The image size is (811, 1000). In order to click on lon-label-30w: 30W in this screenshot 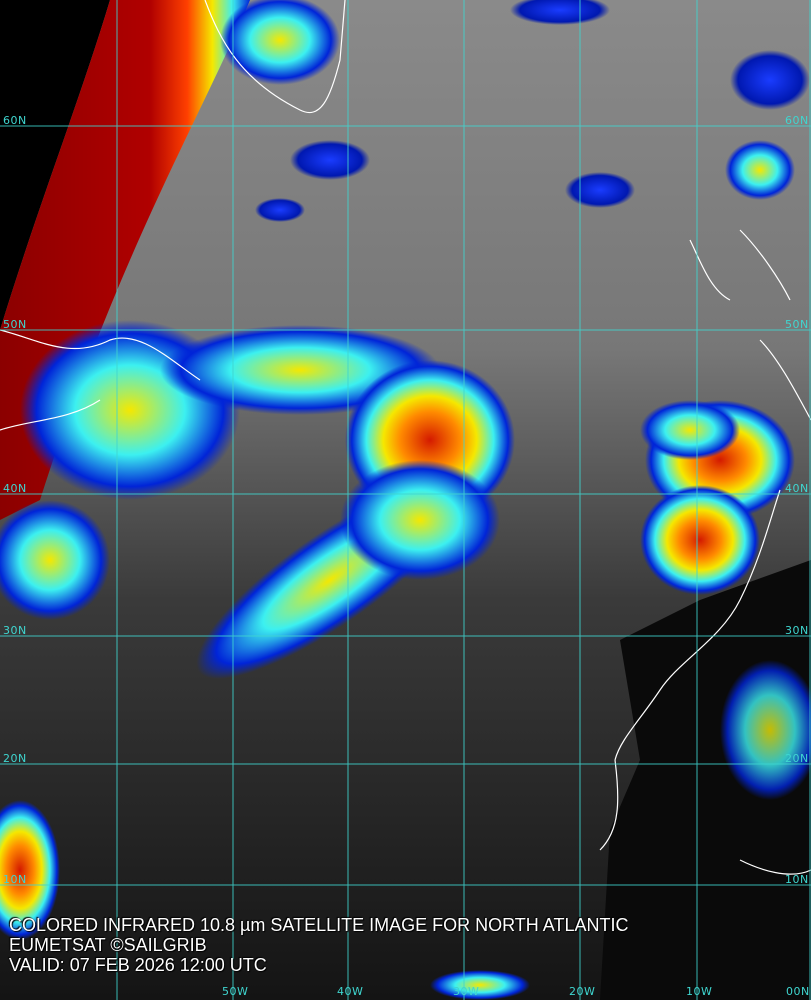, I will do `click(466, 991)`.